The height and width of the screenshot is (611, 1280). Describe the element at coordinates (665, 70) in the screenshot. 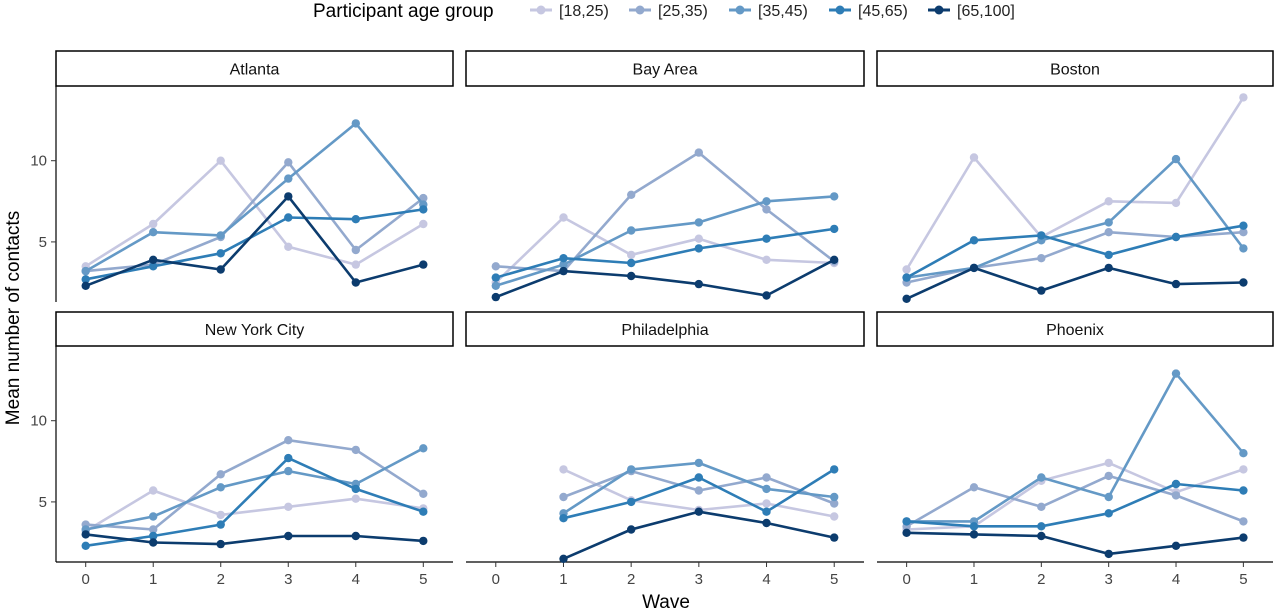

I see `facet-title: Bay Area` at that location.